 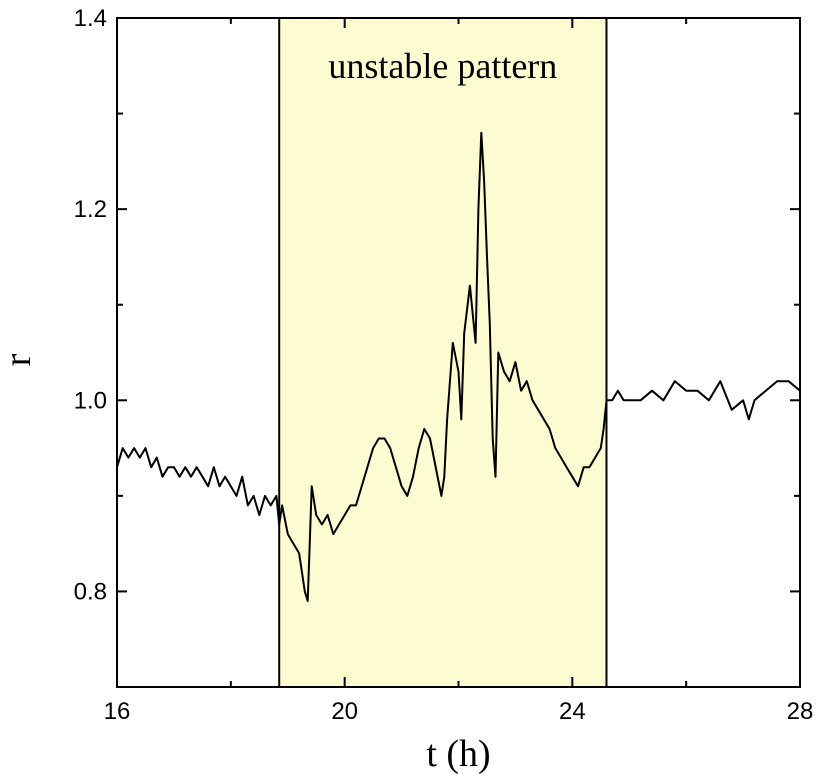 What do you see at coordinates (117, 711) in the screenshot?
I see `x-tick-label: 16` at bounding box center [117, 711].